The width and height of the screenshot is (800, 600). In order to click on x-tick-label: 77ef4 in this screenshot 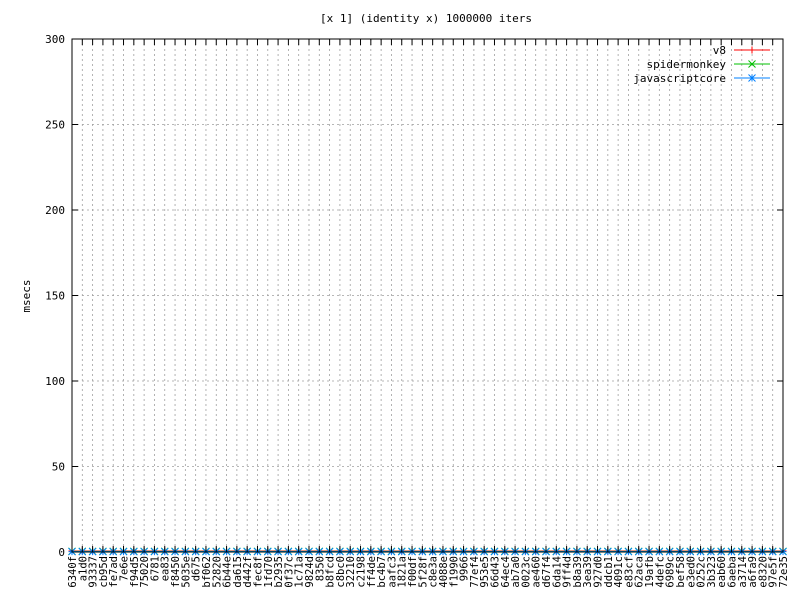, I will do `click(475, 572)`.